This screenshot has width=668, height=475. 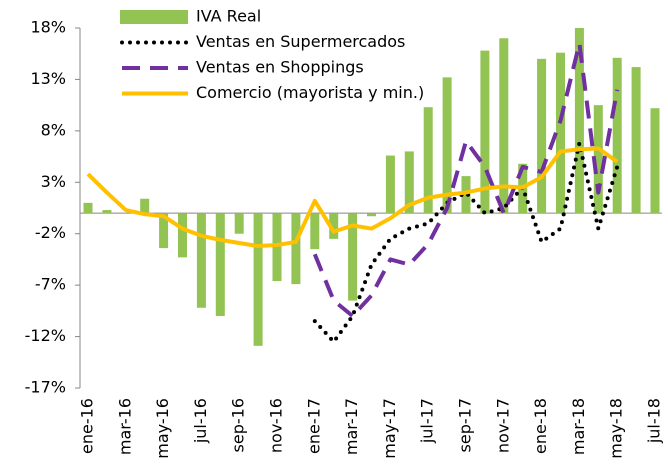 What do you see at coordinates (53, 181) in the screenshot?
I see `y-tick-label: 3%` at bounding box center [53, 181].